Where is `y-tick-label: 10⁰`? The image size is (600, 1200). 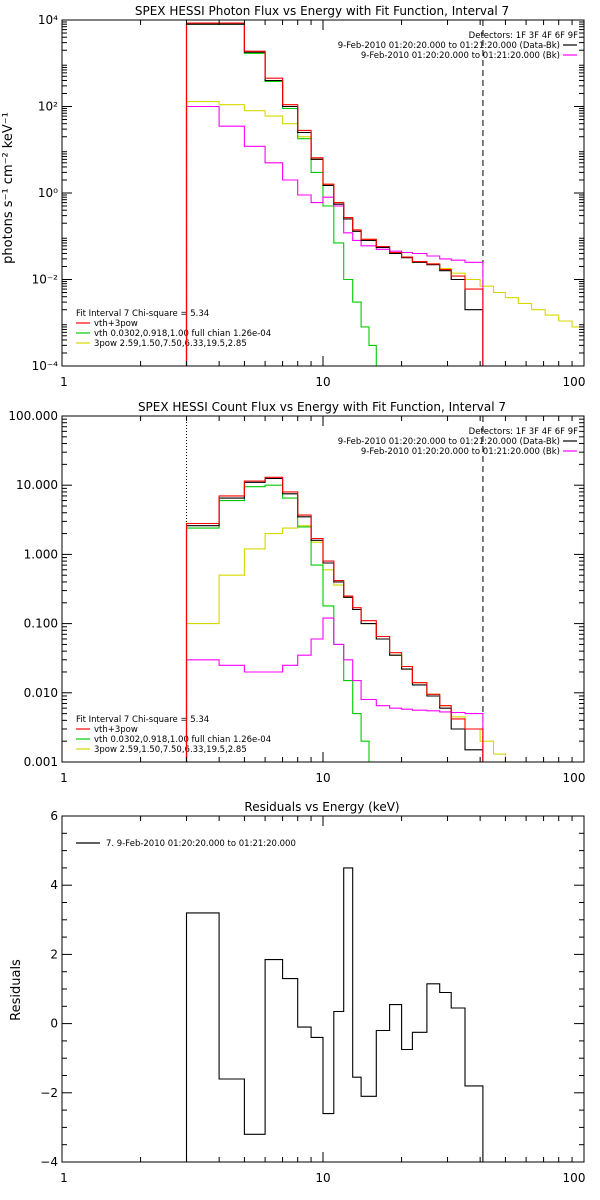
y-tick-label: 10⁰ is located at coordinates (48, 193).